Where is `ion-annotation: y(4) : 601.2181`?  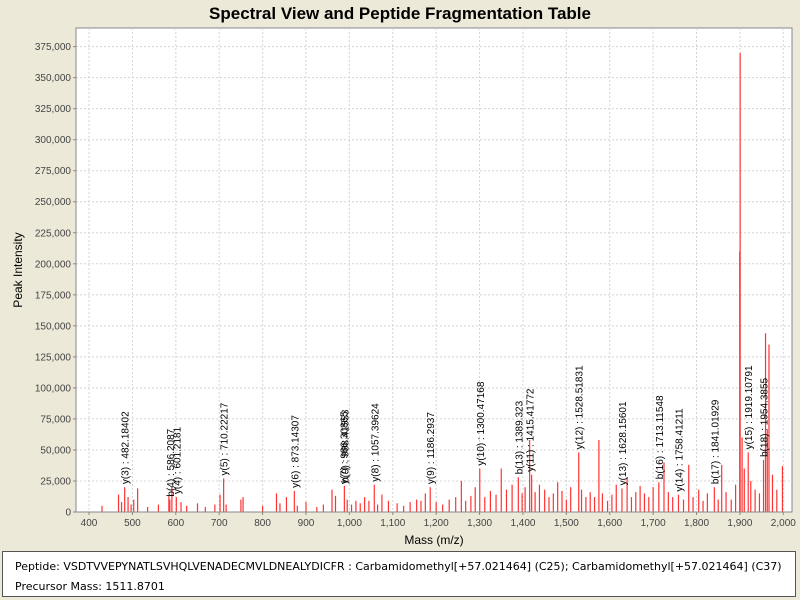
ion-annotation: y(4) : 601.2181 is located at coordinates (177, 460).